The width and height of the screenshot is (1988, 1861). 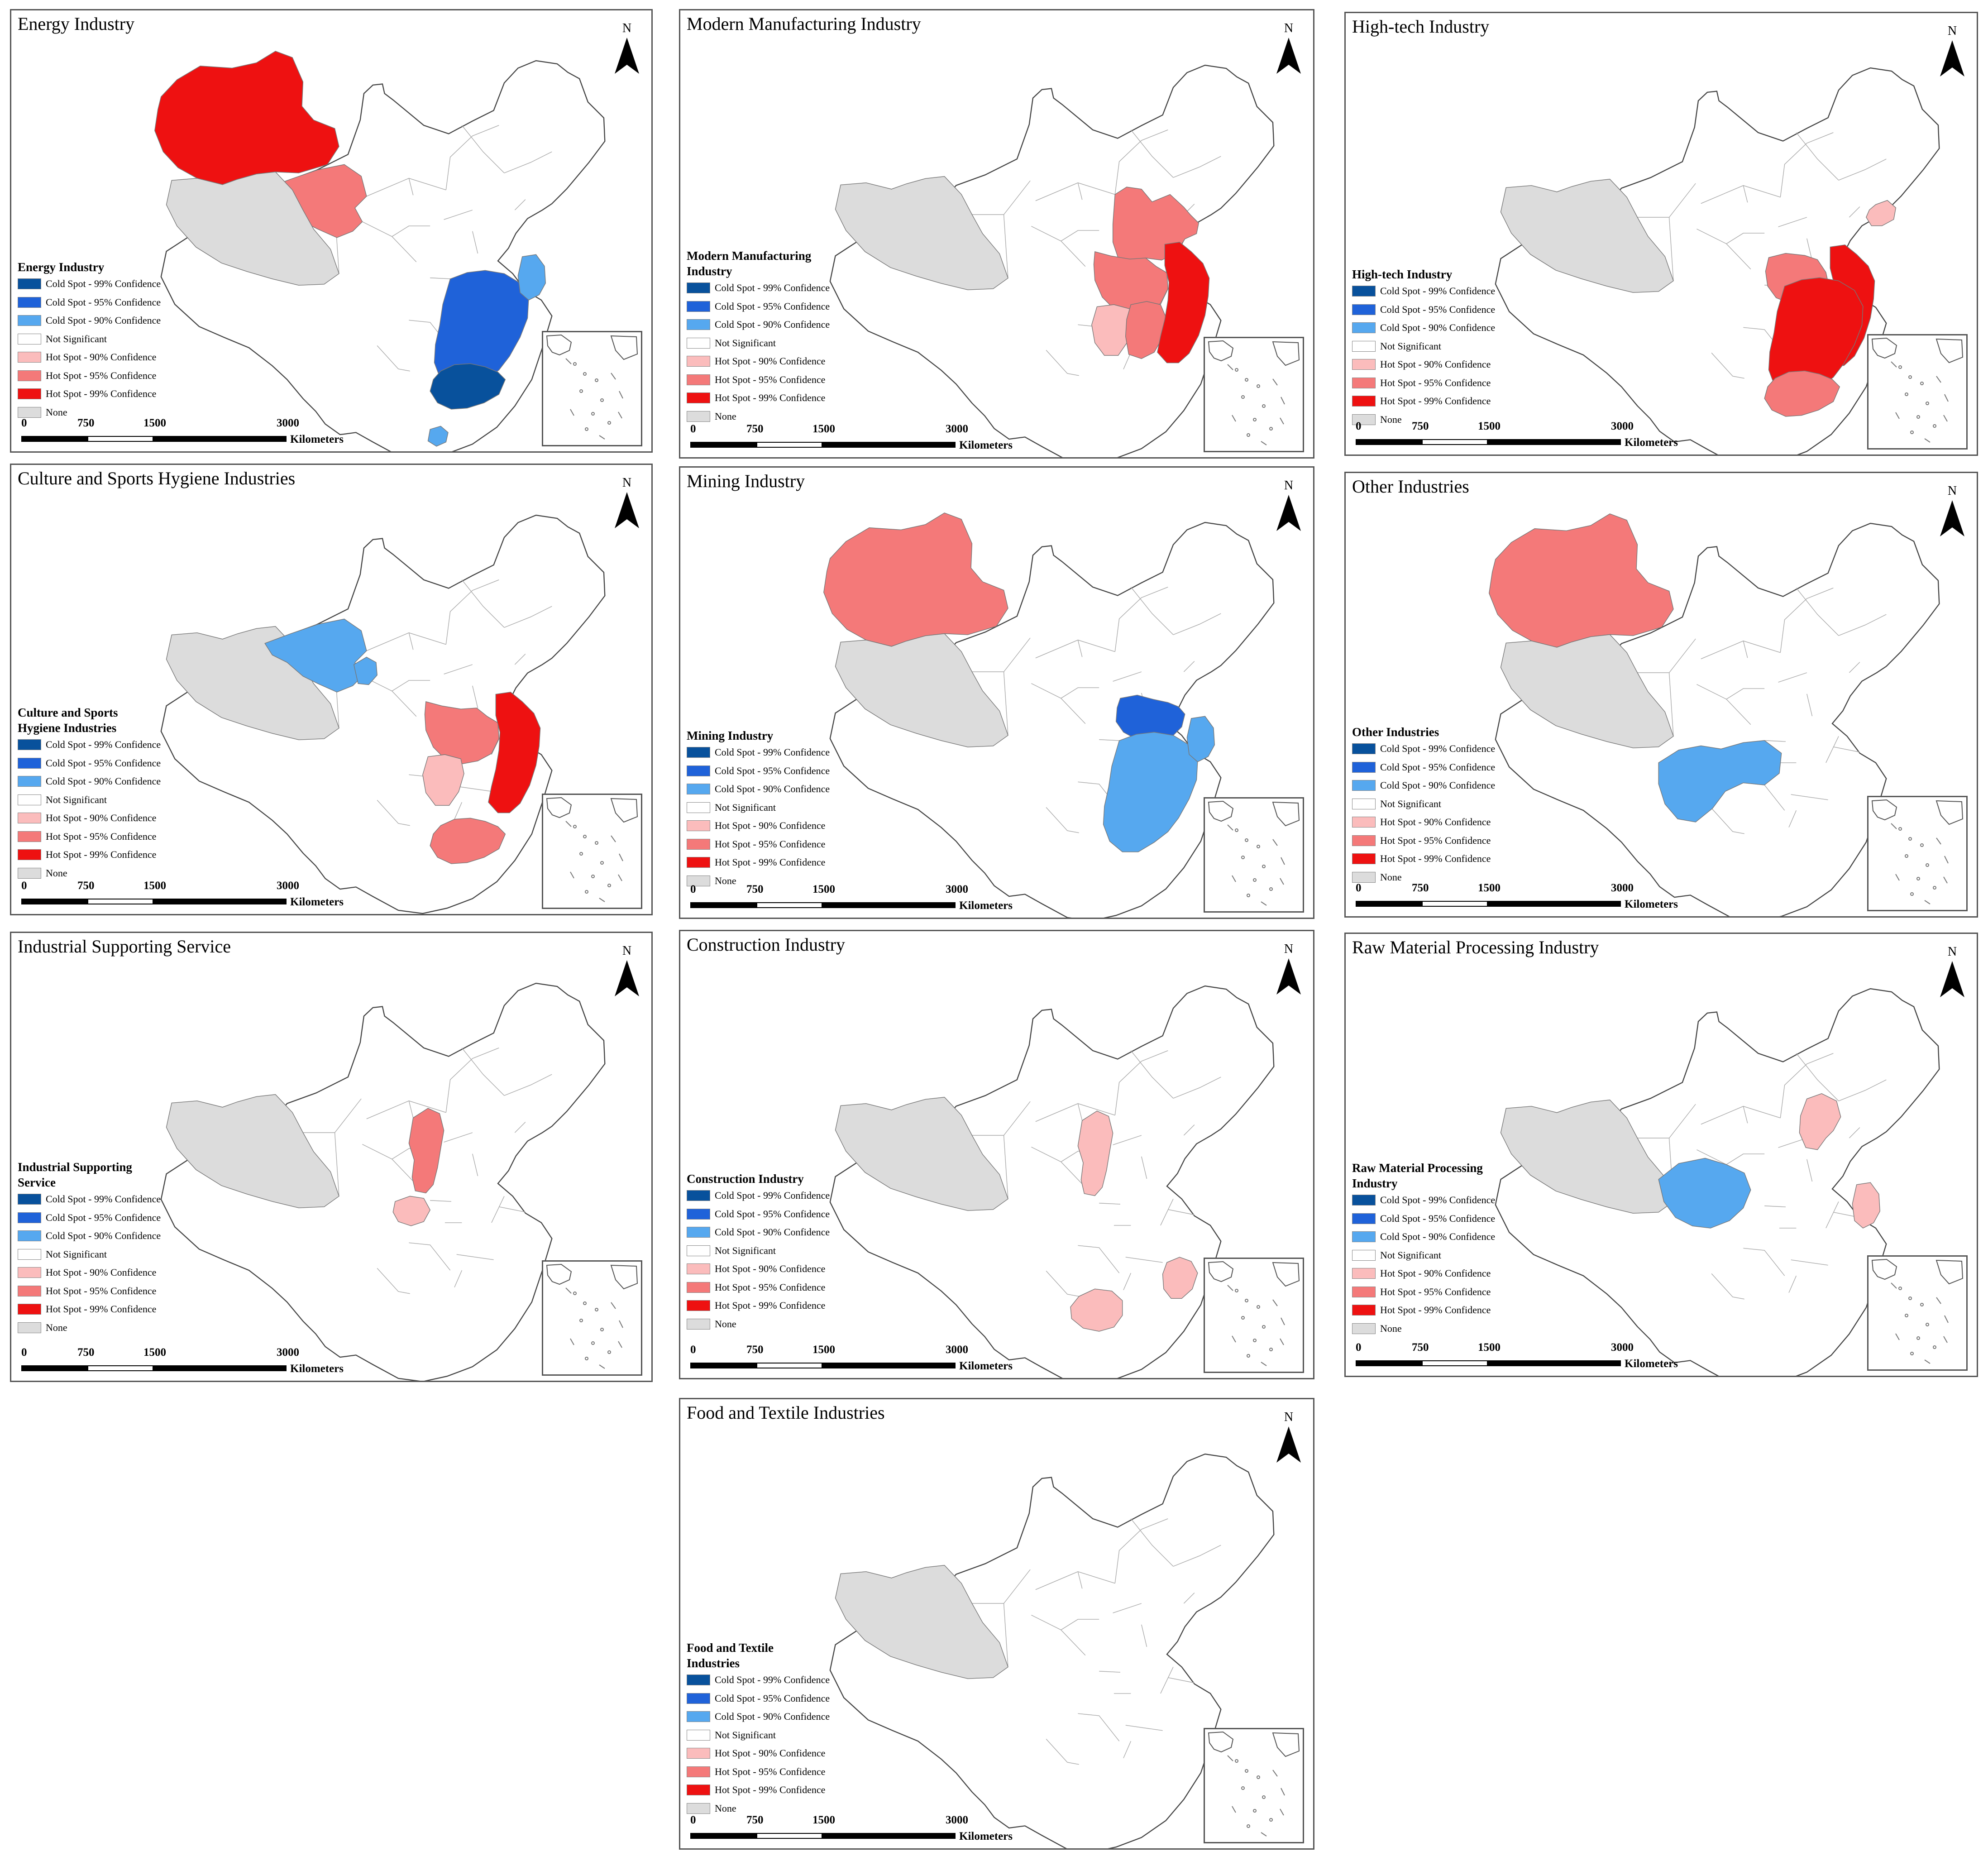 What do you see at coordinates (1411, 803) in the screenshot?
I see `legend-label: Not Significant` at bounding box center [1411, 803].